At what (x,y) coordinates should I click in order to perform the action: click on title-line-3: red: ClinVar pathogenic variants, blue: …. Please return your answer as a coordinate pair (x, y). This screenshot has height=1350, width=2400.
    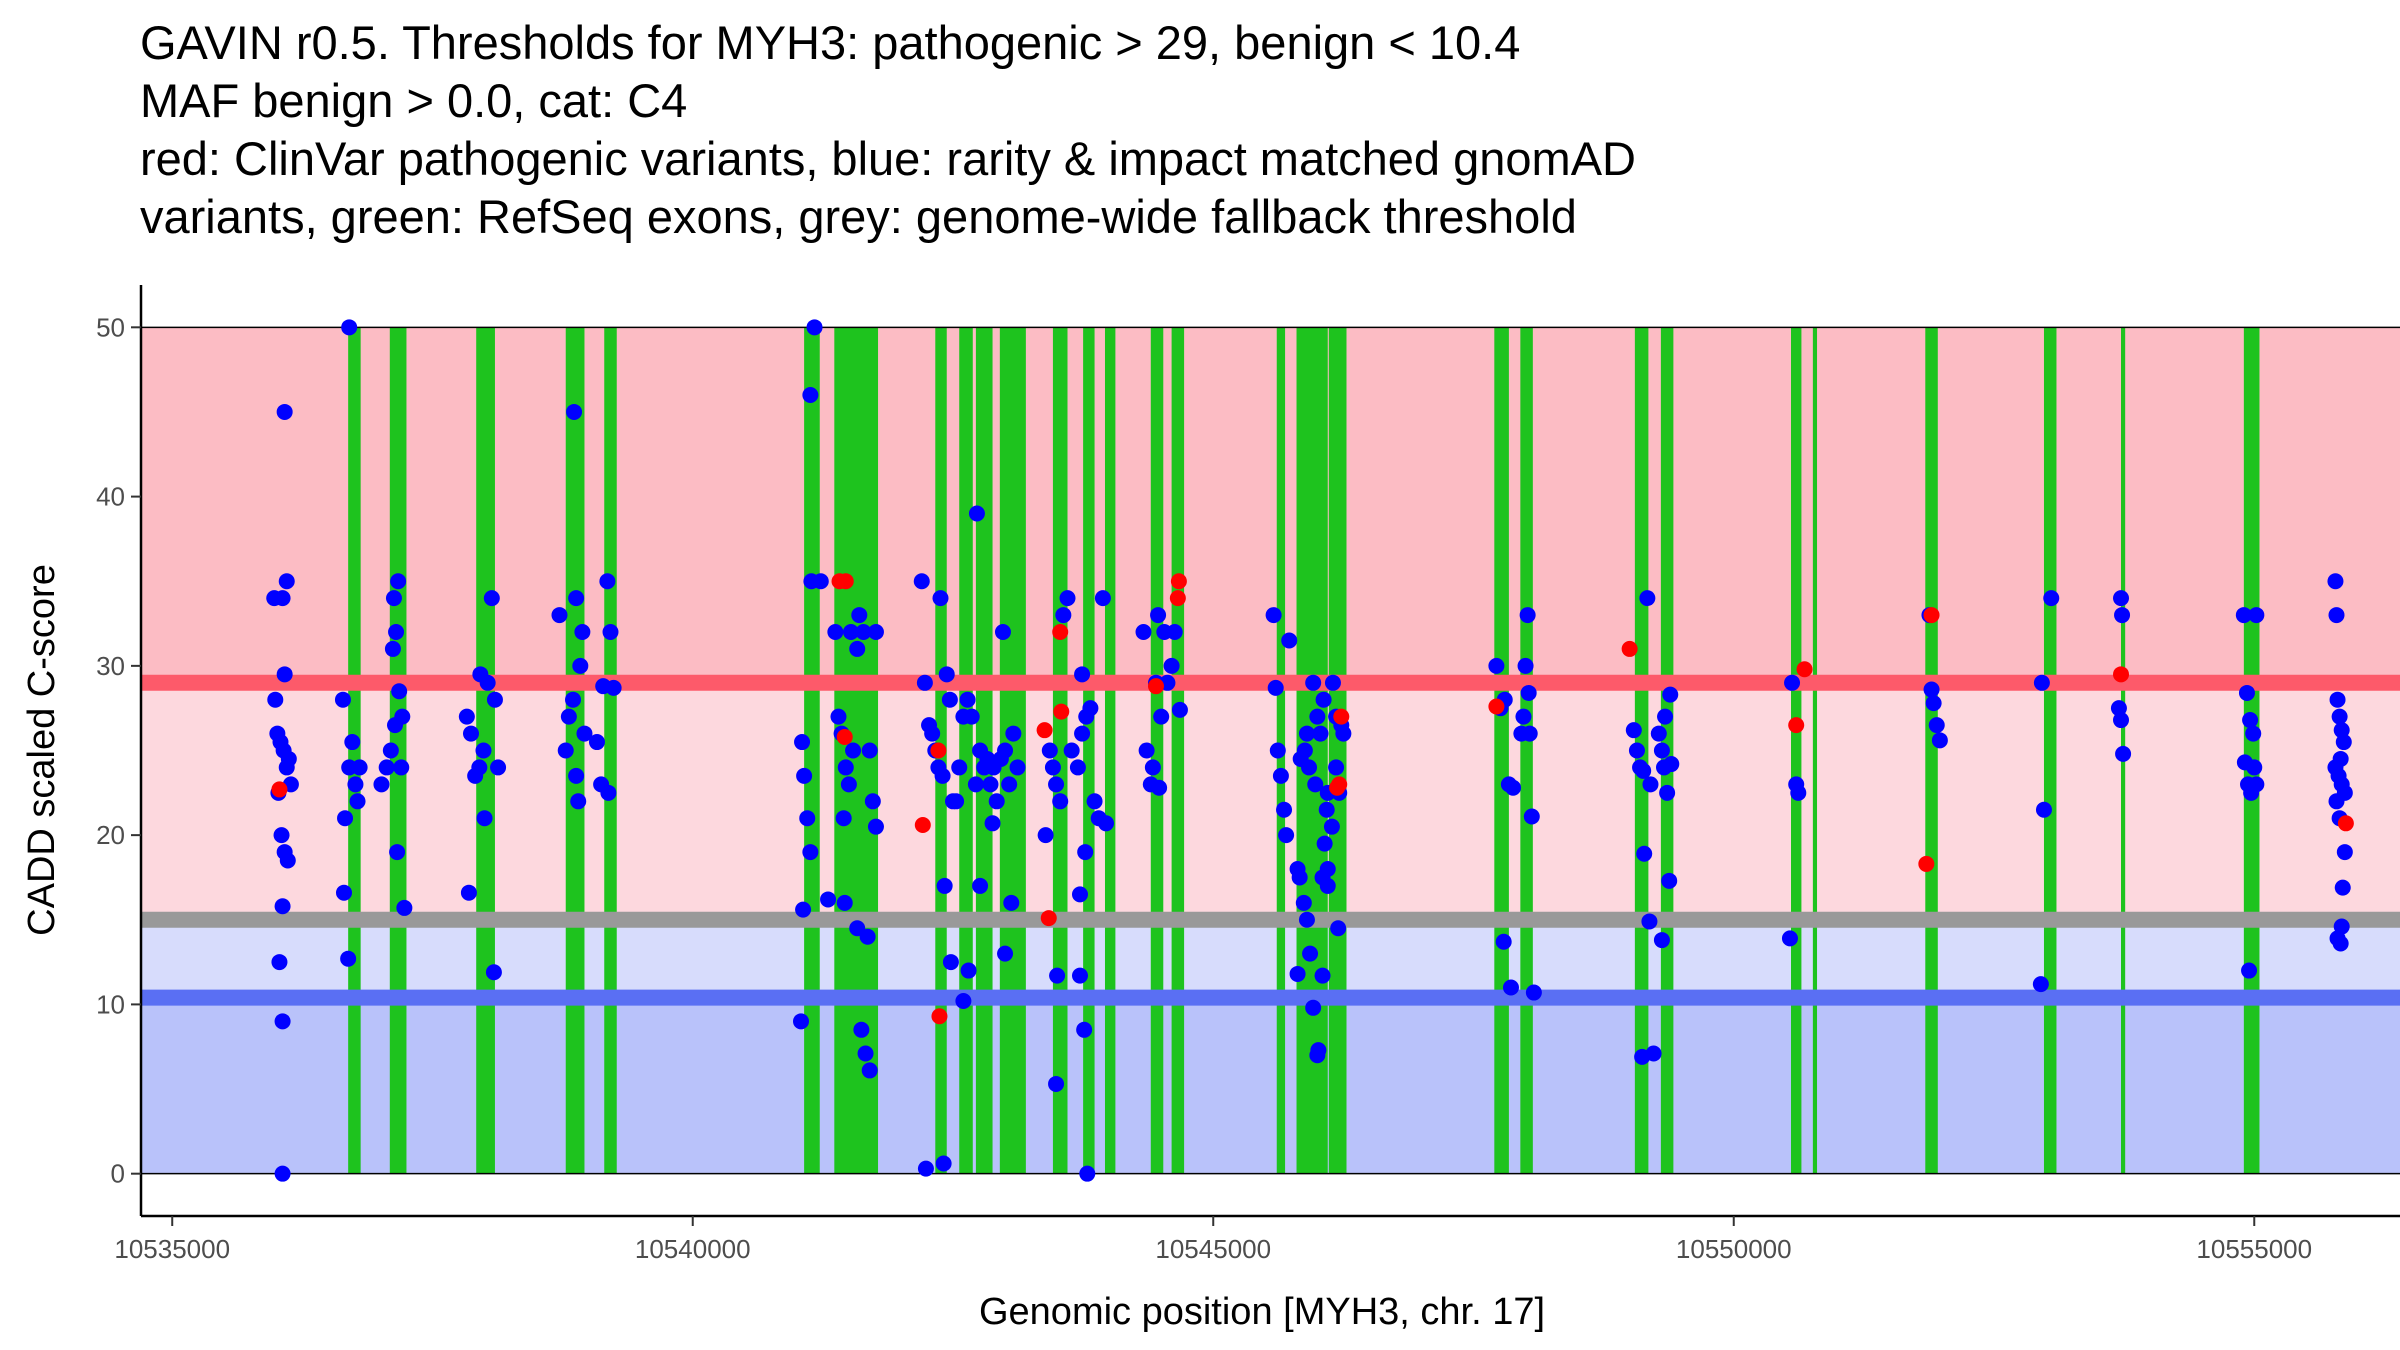
    Looking at the image, I should click on (888, 158).